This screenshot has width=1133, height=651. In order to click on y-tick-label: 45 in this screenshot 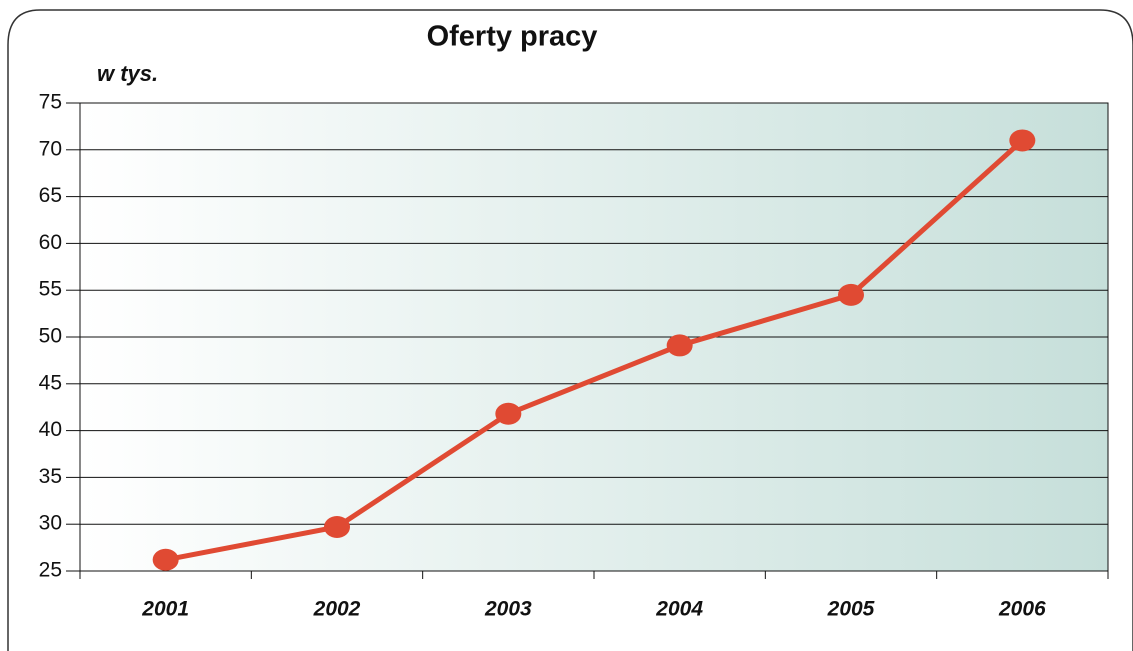, I will do `click(50, 382)`.